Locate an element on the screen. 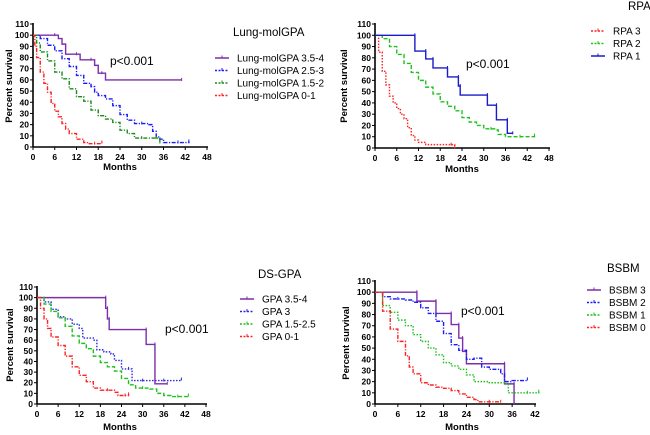 Image resolution: width=650 pixels, height=435 pixels. legend-label: GPA 3 is located at coordinates (276, 312).